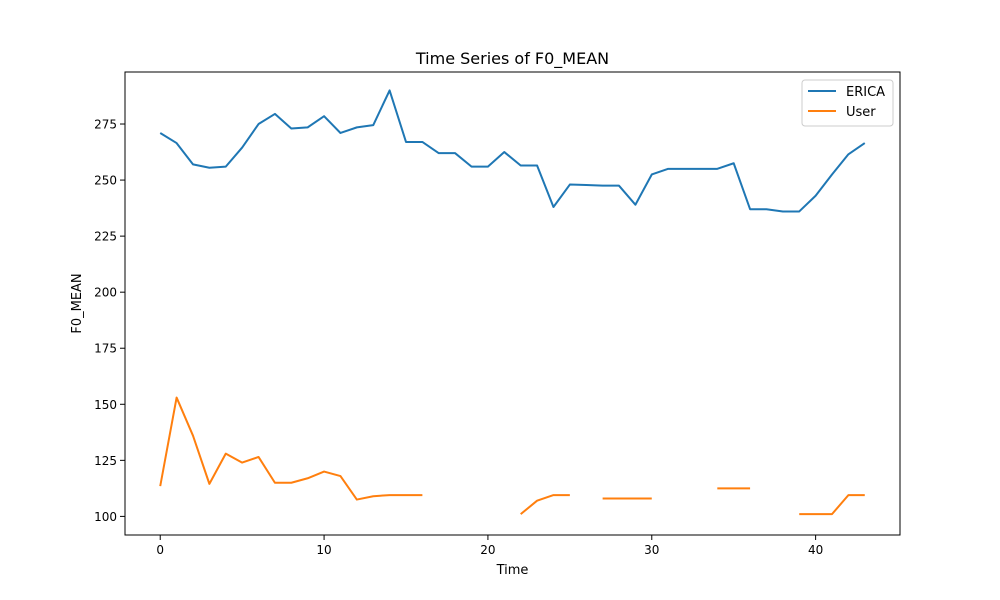 This screenshot has width=1000, height=600. I want to click on y-tick-label: 250, so click(105, 181).